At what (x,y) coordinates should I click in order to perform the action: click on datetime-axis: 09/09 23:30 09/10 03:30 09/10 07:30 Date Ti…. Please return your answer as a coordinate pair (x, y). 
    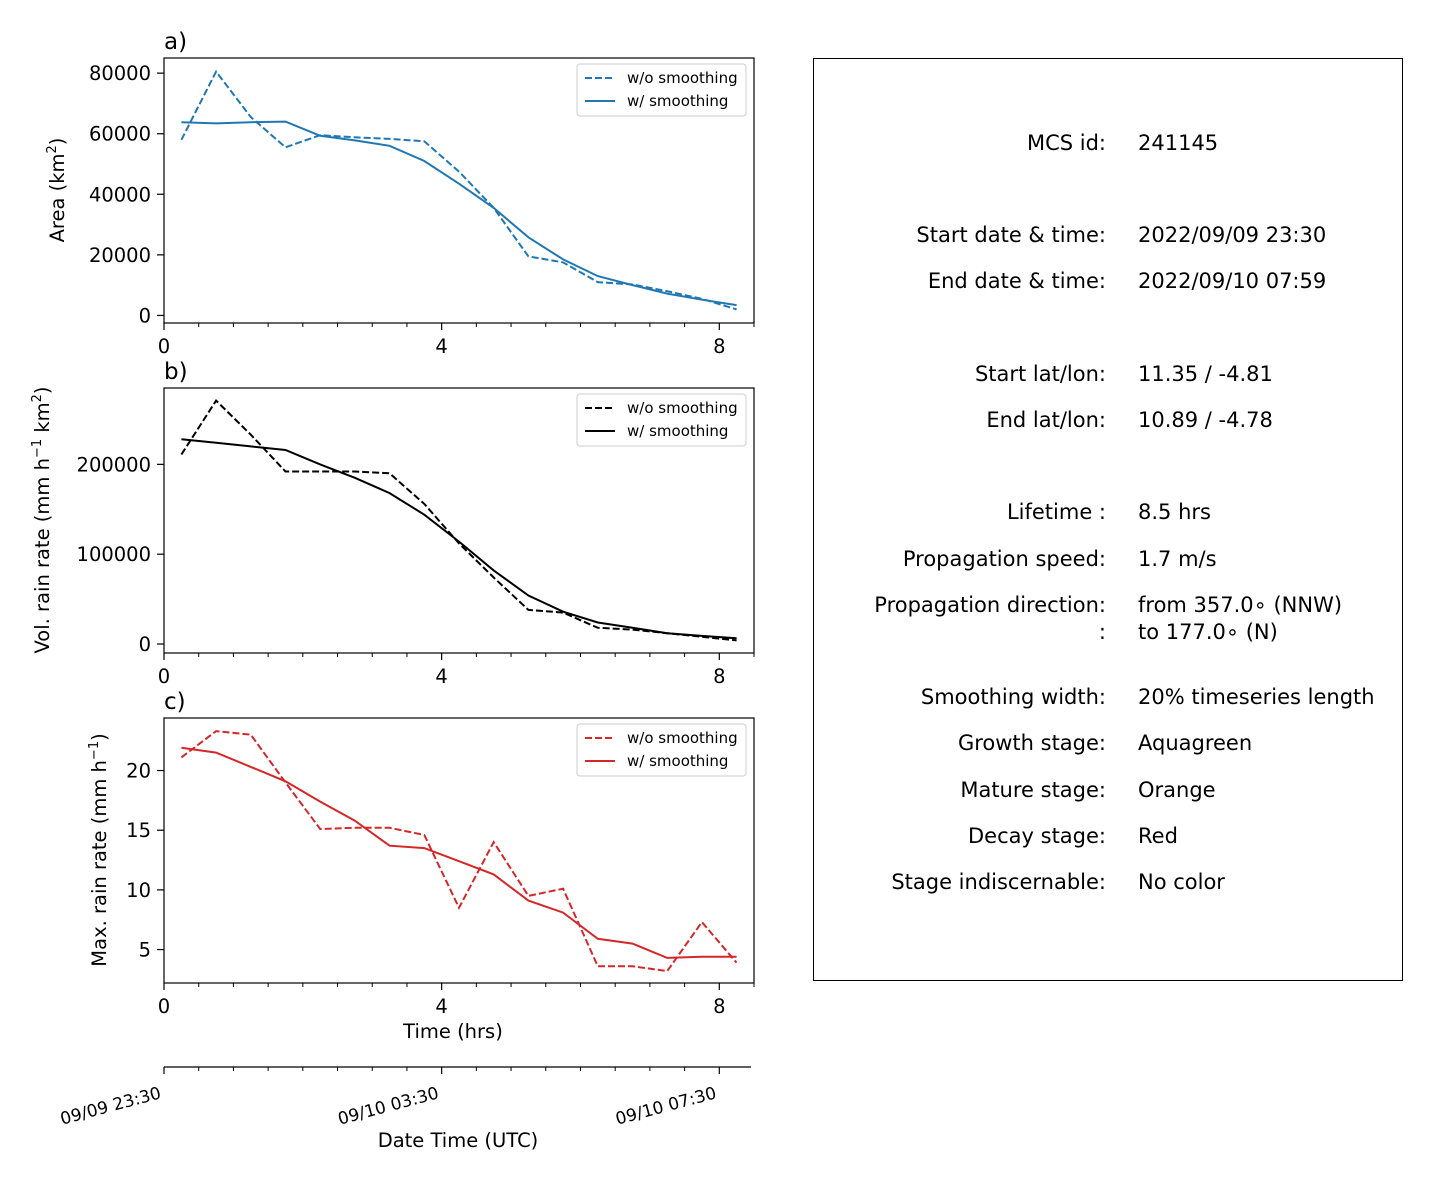
    Looking at the image, I should click on (404, 1109).